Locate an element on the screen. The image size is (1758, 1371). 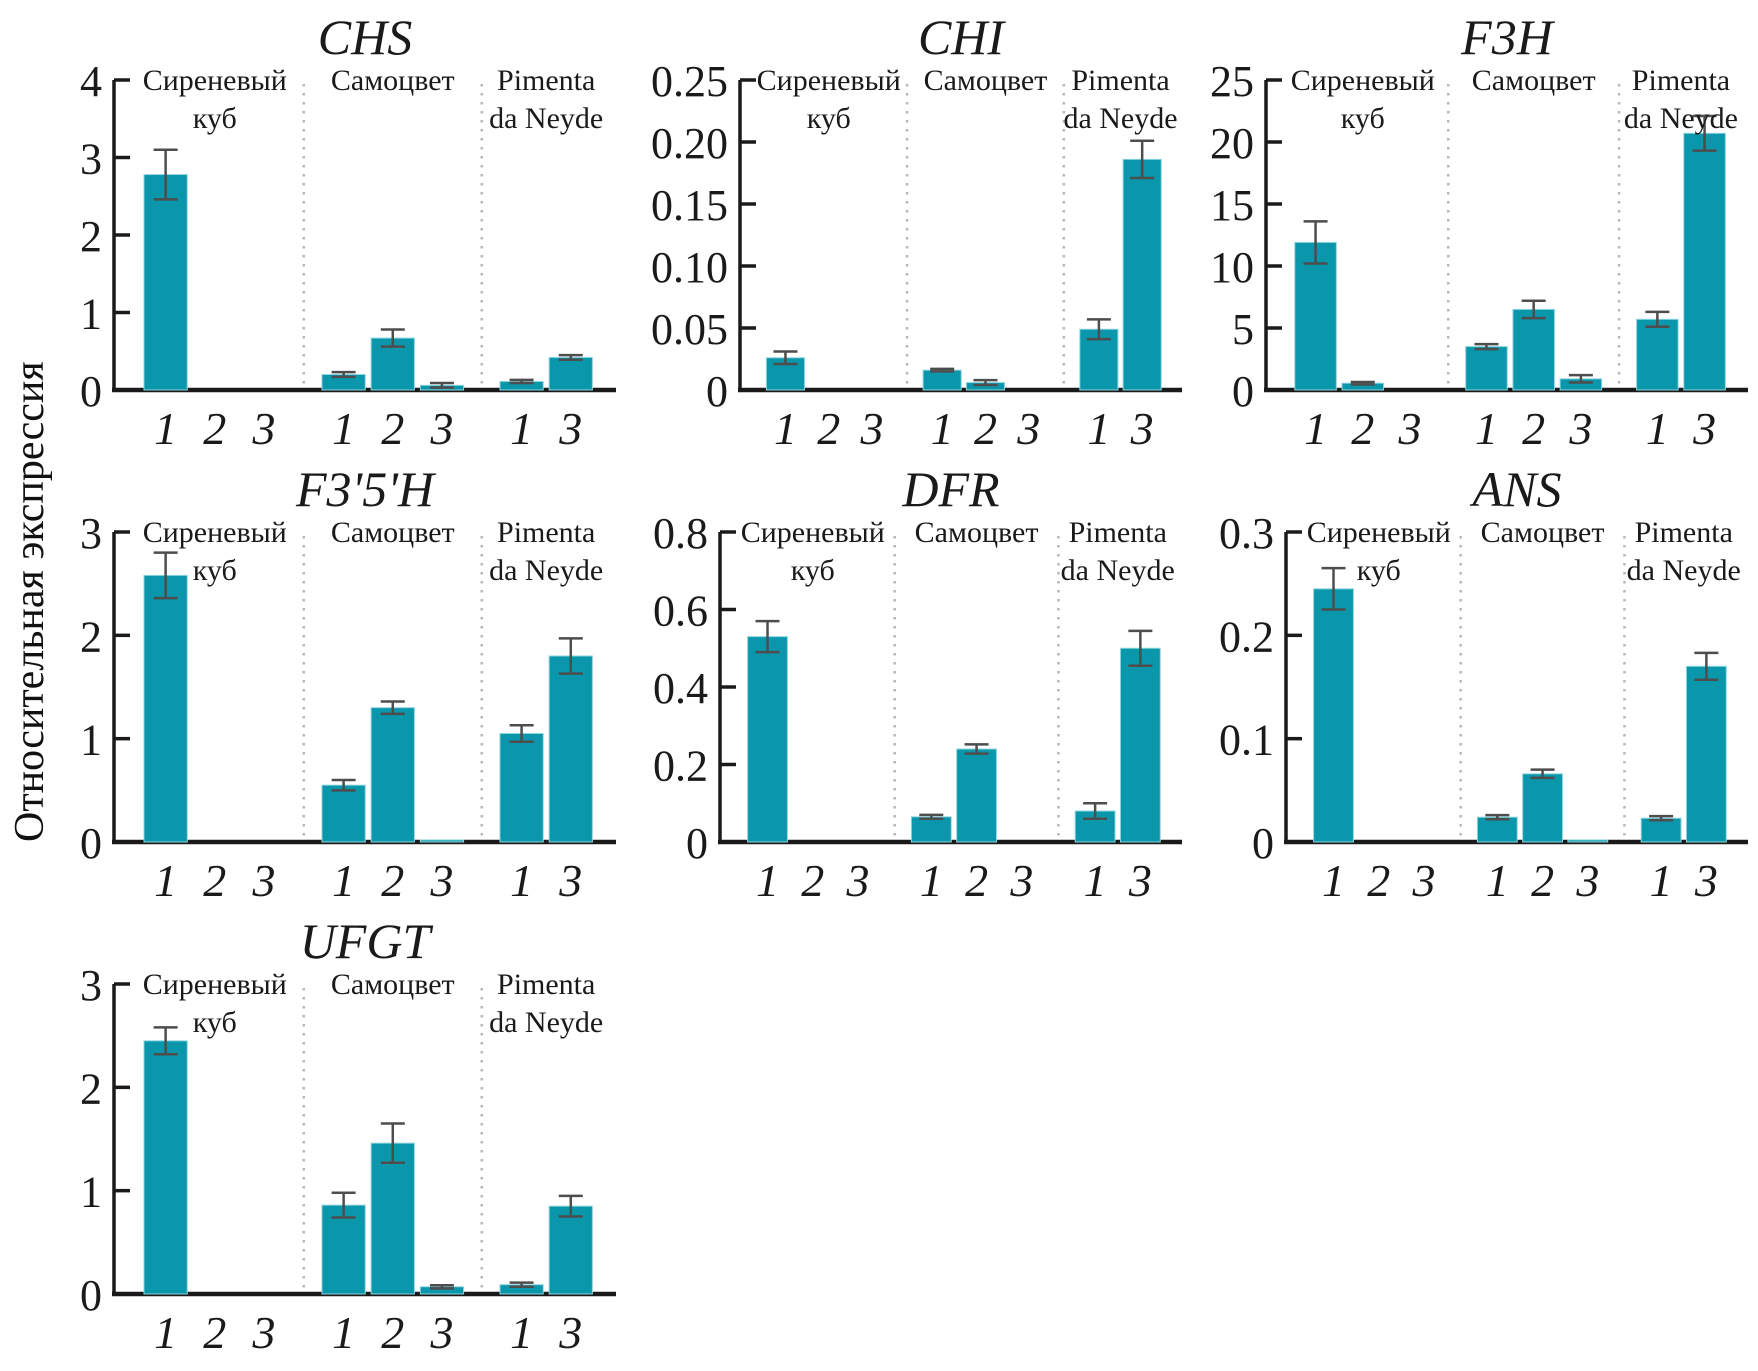
y-axis-label: Относительная экспрессия is located at coordinates (30, 601).